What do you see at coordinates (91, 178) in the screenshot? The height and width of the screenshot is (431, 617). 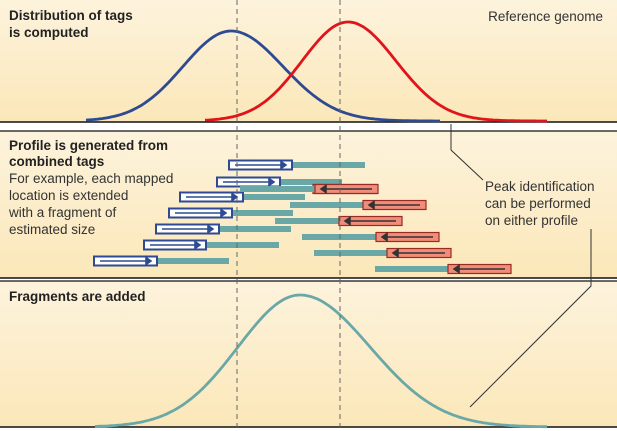 I see `middle-desc-line-1: For example, each mapped` at bounding box center [91, 178].